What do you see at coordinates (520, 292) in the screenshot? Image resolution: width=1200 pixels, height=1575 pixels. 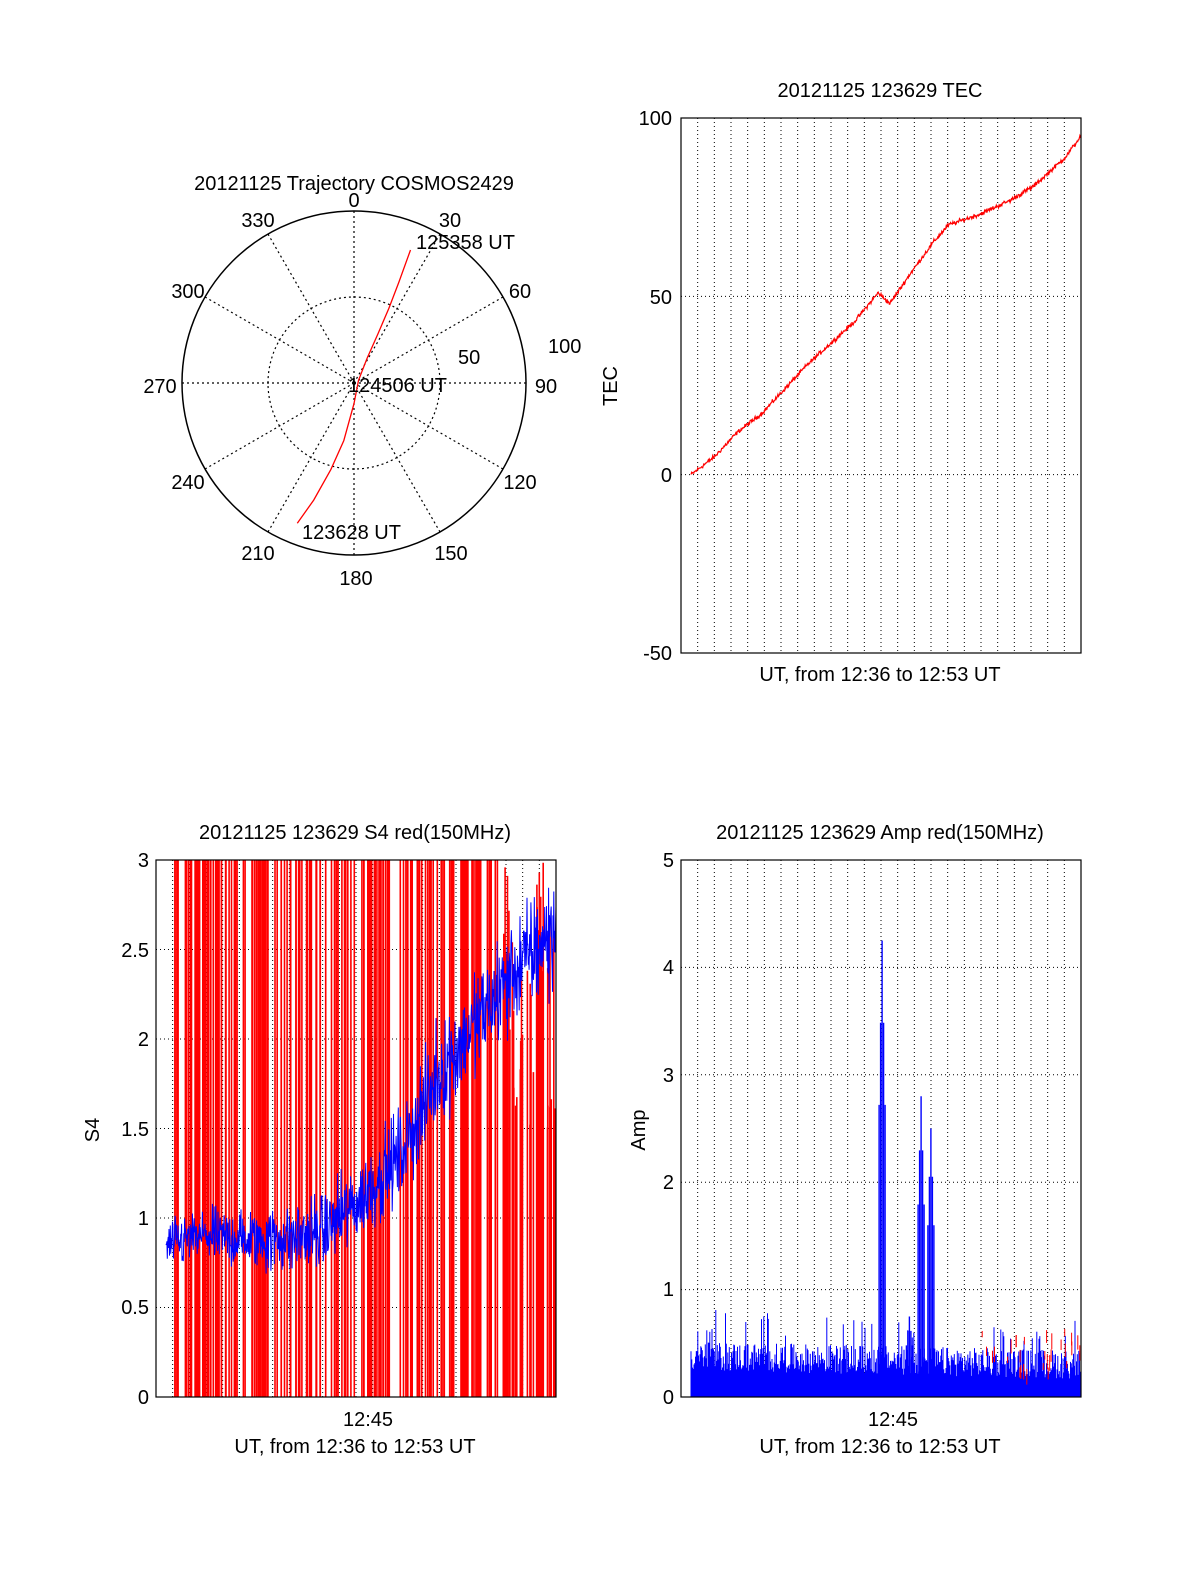 I see `polar-azimuth-label-60: 60` at bounding box center [520, 292].